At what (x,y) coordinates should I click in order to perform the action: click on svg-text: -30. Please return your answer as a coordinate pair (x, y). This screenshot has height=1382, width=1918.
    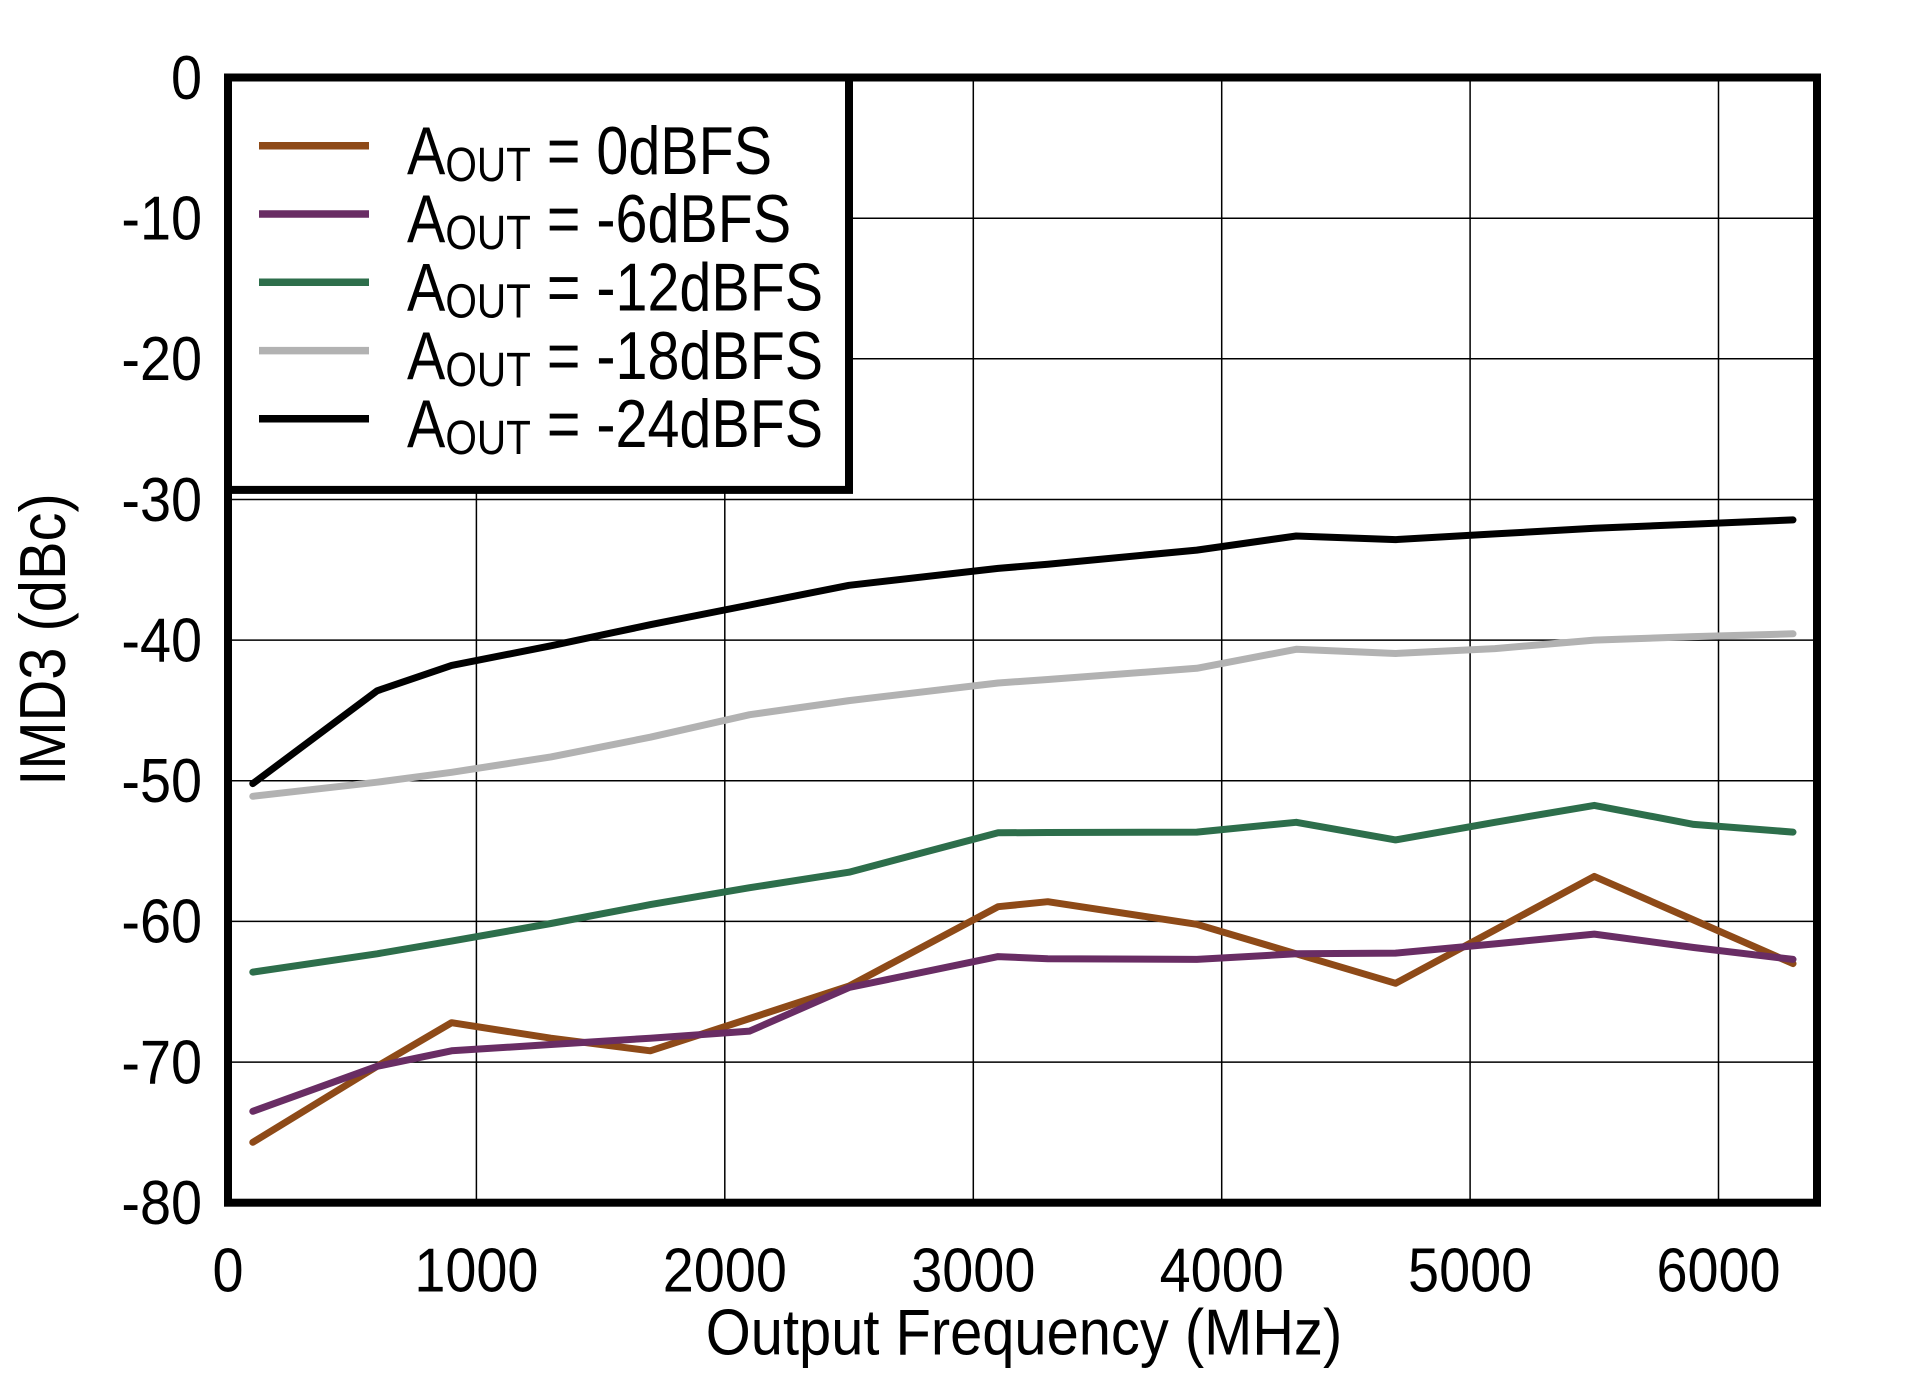
    Looking at the image, I should click on (161, 500).